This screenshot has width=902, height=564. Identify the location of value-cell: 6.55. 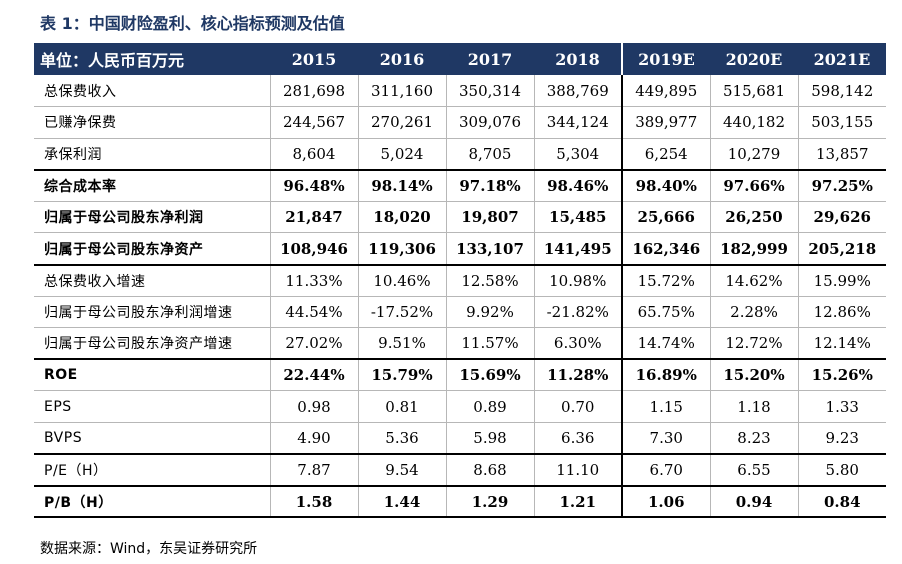
(753, 470).